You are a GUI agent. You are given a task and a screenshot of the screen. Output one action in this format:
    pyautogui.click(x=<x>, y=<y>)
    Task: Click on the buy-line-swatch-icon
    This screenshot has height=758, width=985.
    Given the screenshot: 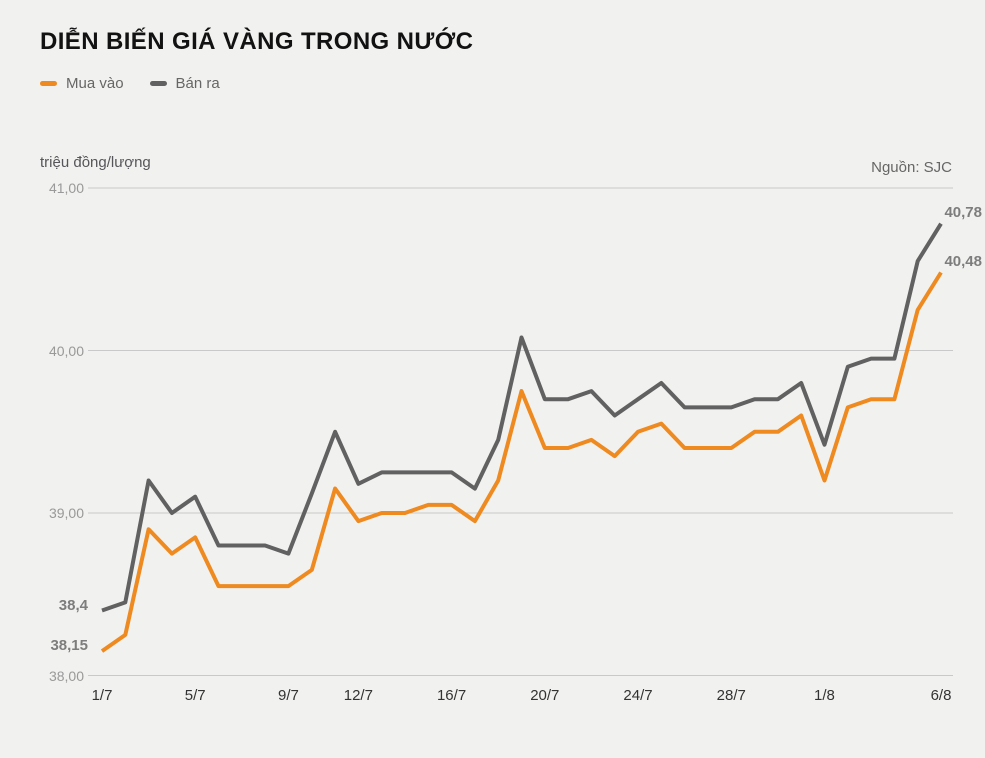 What is the action you would take?
    pyautogui.click(x=48, y=83)
    